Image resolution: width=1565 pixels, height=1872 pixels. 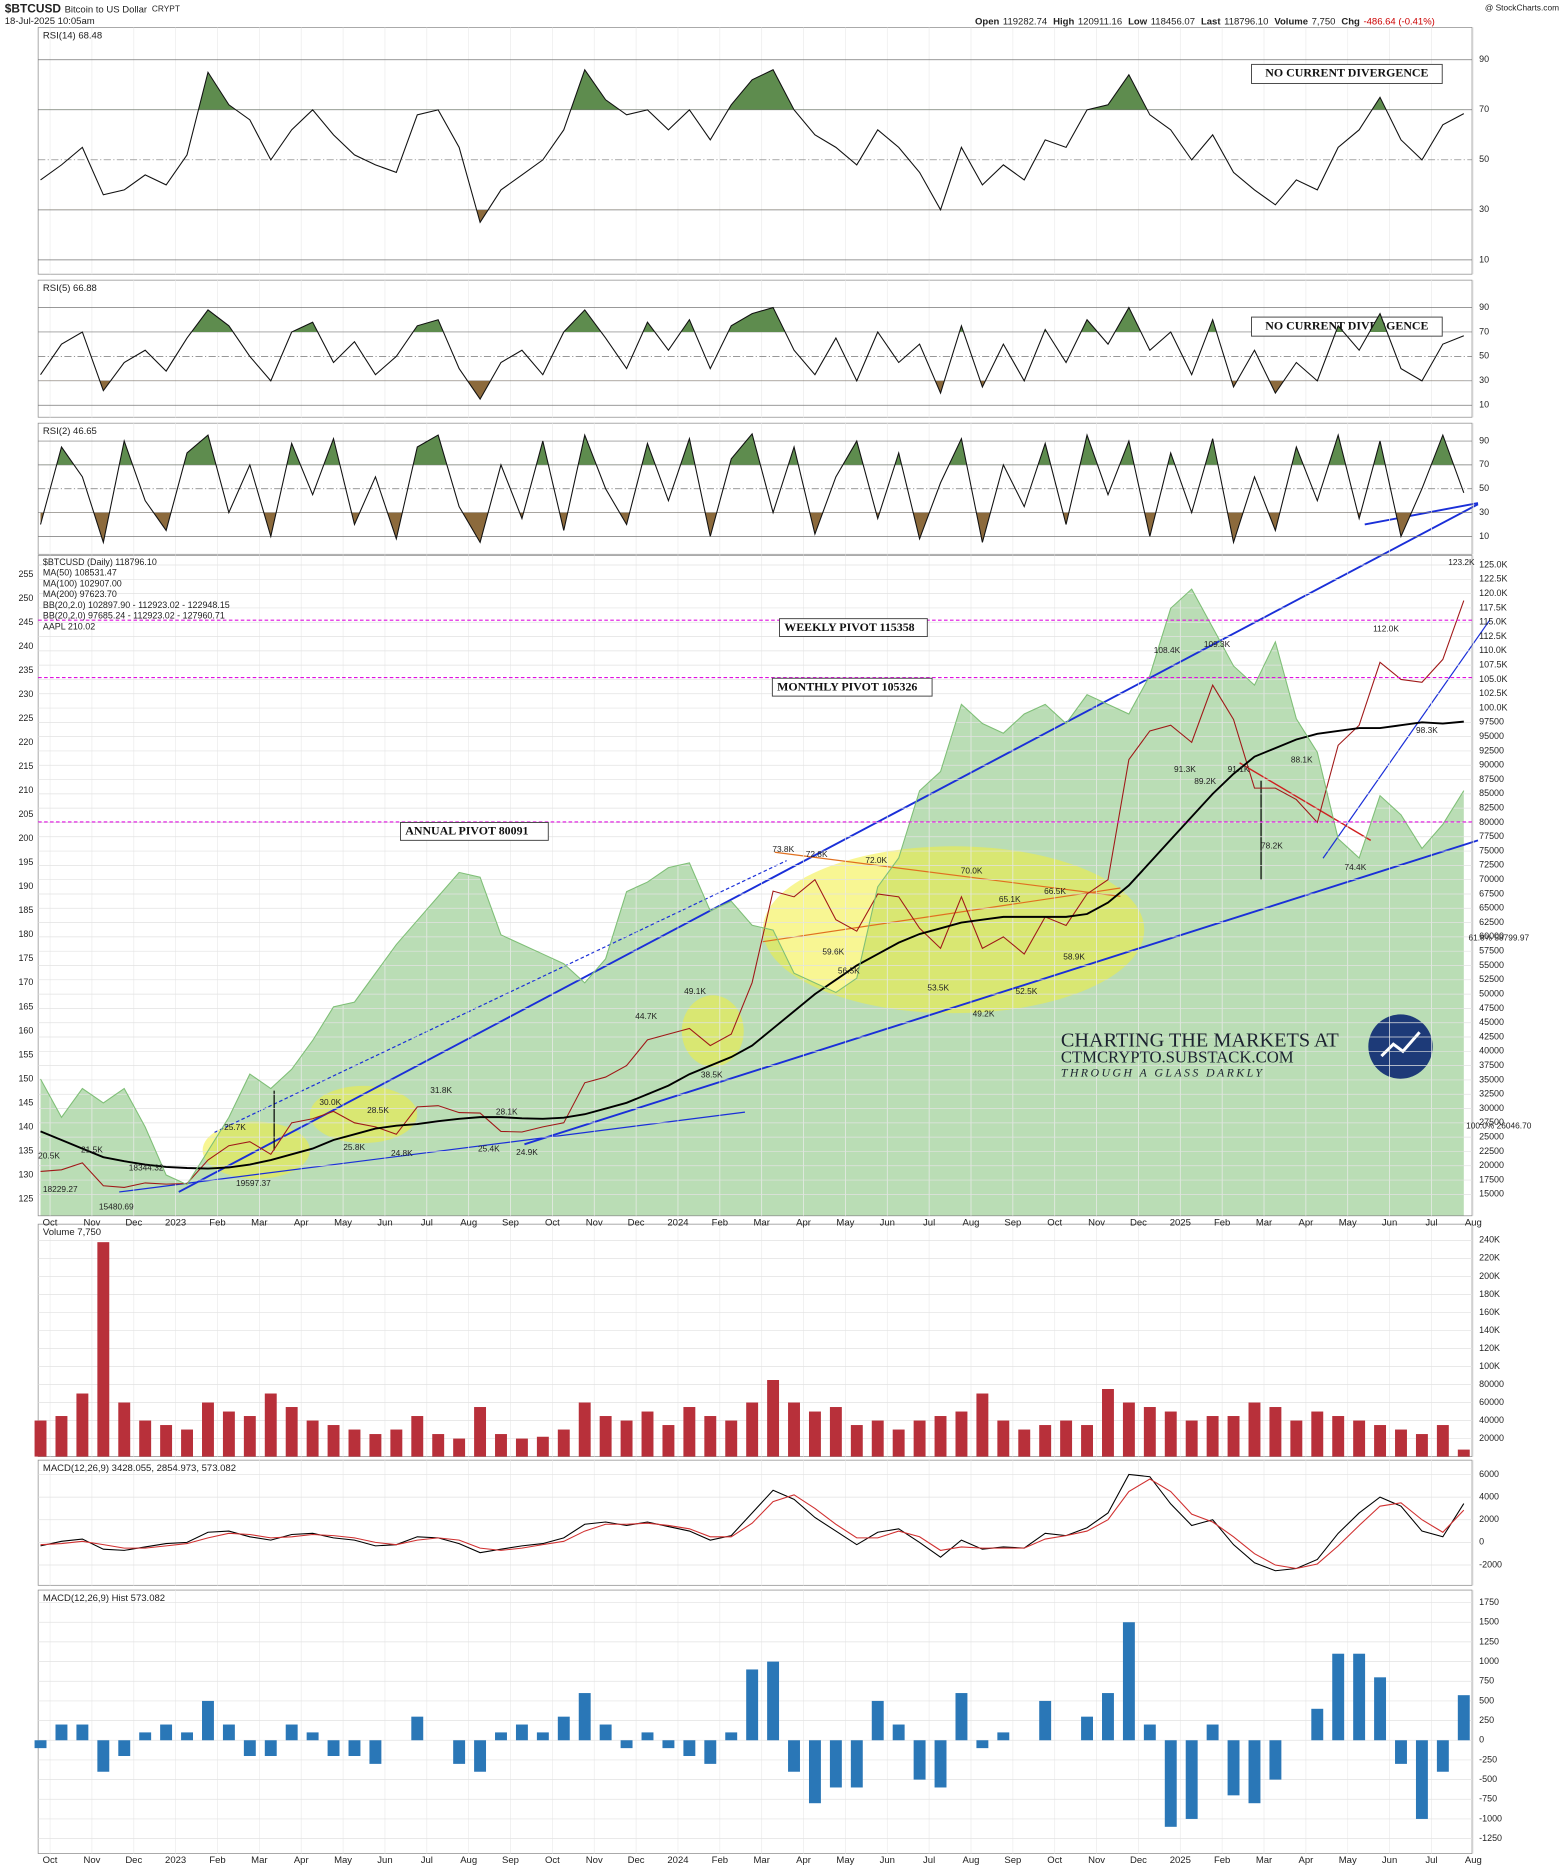 What do you see at coordinates (69, 626) in the screenshot?
I see `legend-entry: AAPL 210.02` at bounding box center [69, 626].